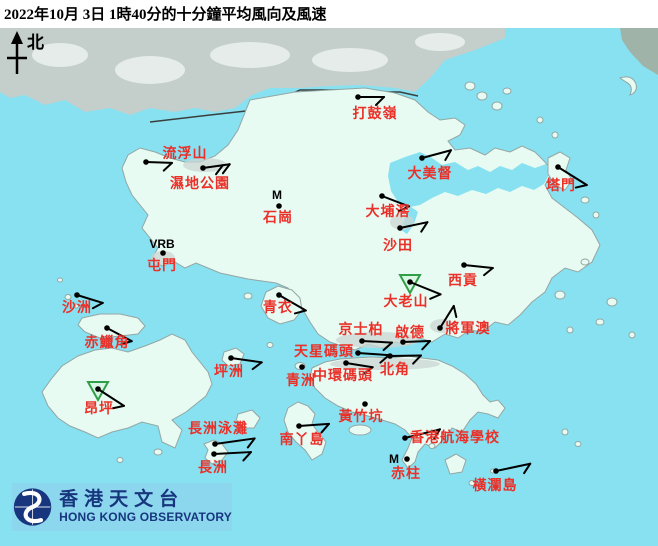  What do you see at coordinates (385, 364) in the screenshot?
I see `urban-patch-hki-north` at bounding box center [385, 364].